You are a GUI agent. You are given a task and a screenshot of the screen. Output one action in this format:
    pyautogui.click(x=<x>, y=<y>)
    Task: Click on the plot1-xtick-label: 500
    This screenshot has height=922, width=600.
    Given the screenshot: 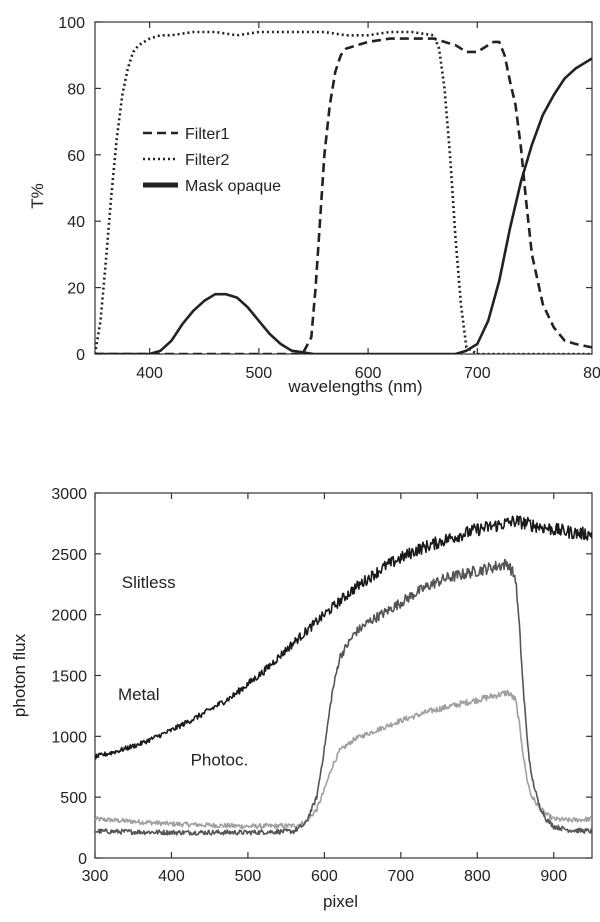 What is the action you would take?
    pyautogui.click(x=258, y=373)
    